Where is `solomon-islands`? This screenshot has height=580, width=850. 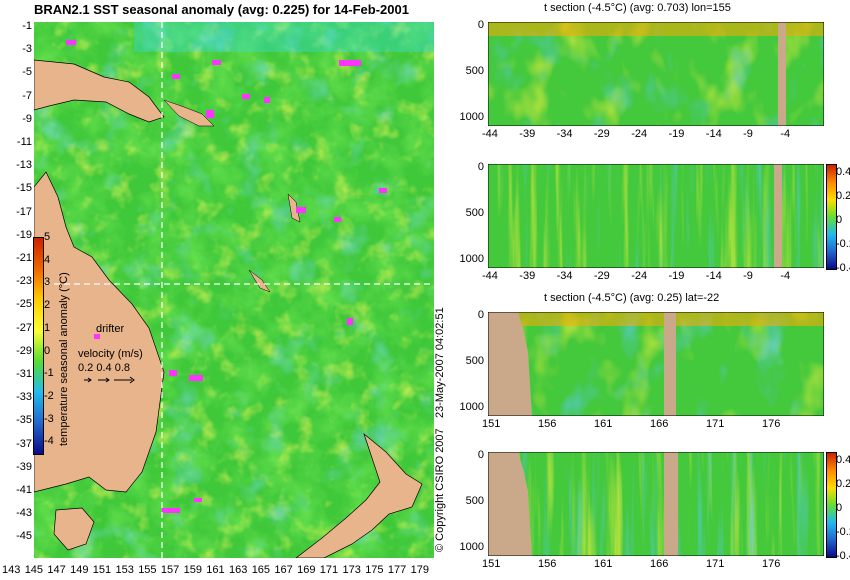 solomon-islands is located at coordinates (189, 113).